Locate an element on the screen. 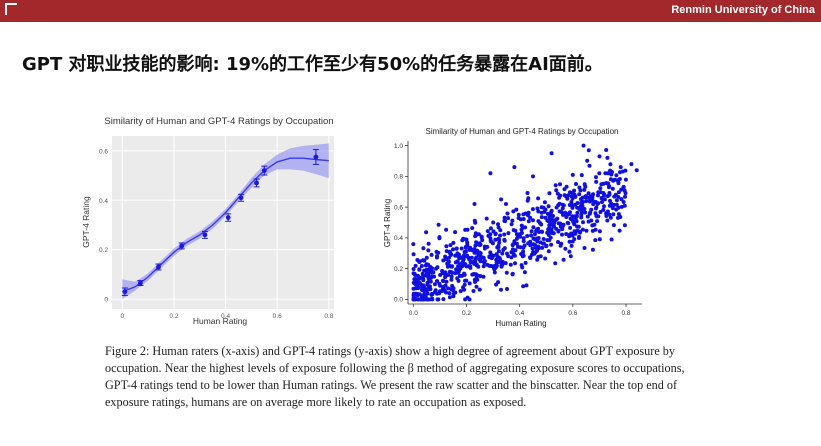 This screenshot has height=446, width=821. header-bar: Renmin University of China is located at coordinates (410, 11).